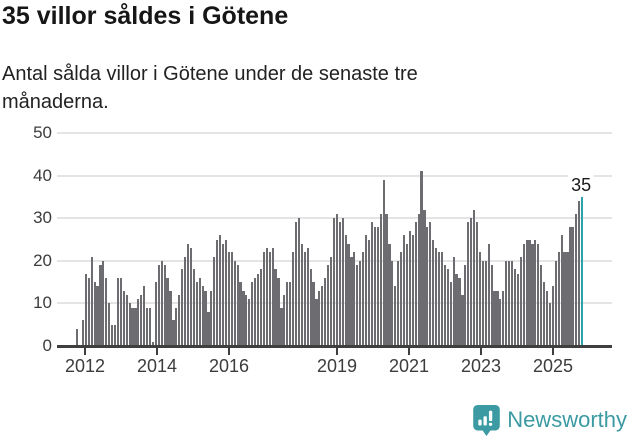 The width and height of the screenshot is (631, 439). Describe the element at coordinates (553, 366) in the screenshot. I see `x-axis-tick-label: 2025` at that location.